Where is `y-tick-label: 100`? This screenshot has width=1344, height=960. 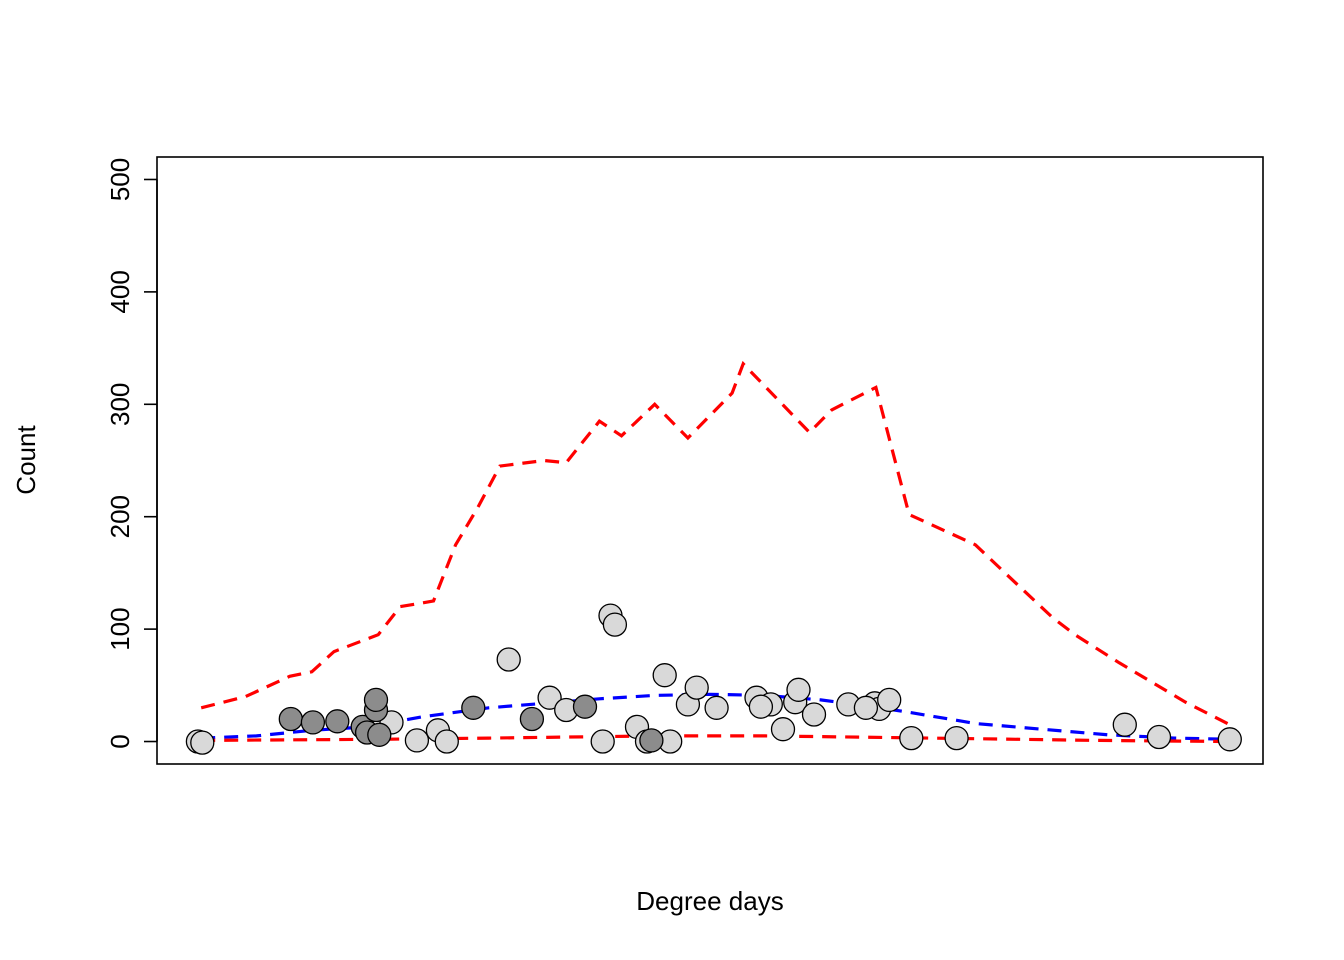 y-tick-label: 100 is located at coordinates (120, 628).